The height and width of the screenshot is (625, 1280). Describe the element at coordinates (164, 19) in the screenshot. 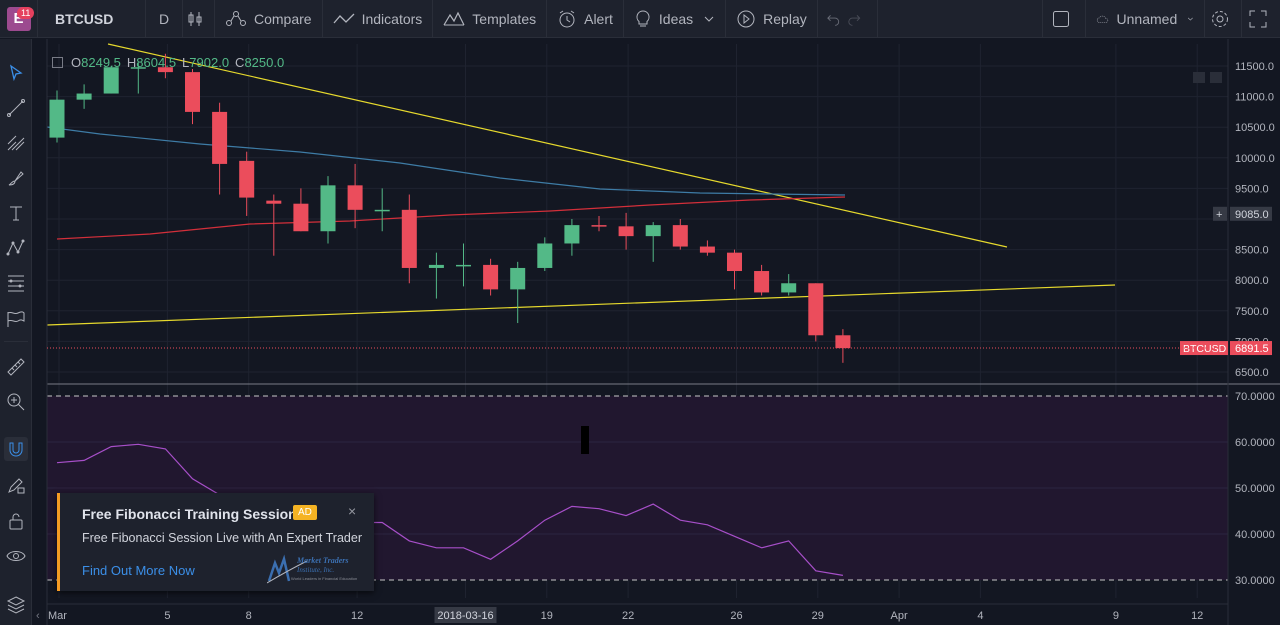

I see `interval-button: D` at that location.